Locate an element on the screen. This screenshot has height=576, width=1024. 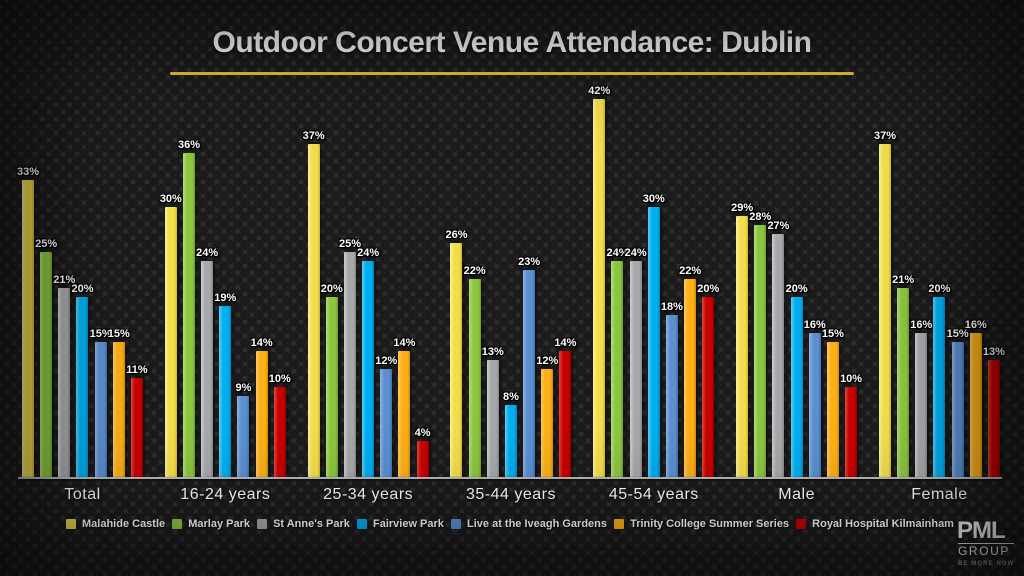
bar-value-label: 23% is located at coordinates (529, 262).